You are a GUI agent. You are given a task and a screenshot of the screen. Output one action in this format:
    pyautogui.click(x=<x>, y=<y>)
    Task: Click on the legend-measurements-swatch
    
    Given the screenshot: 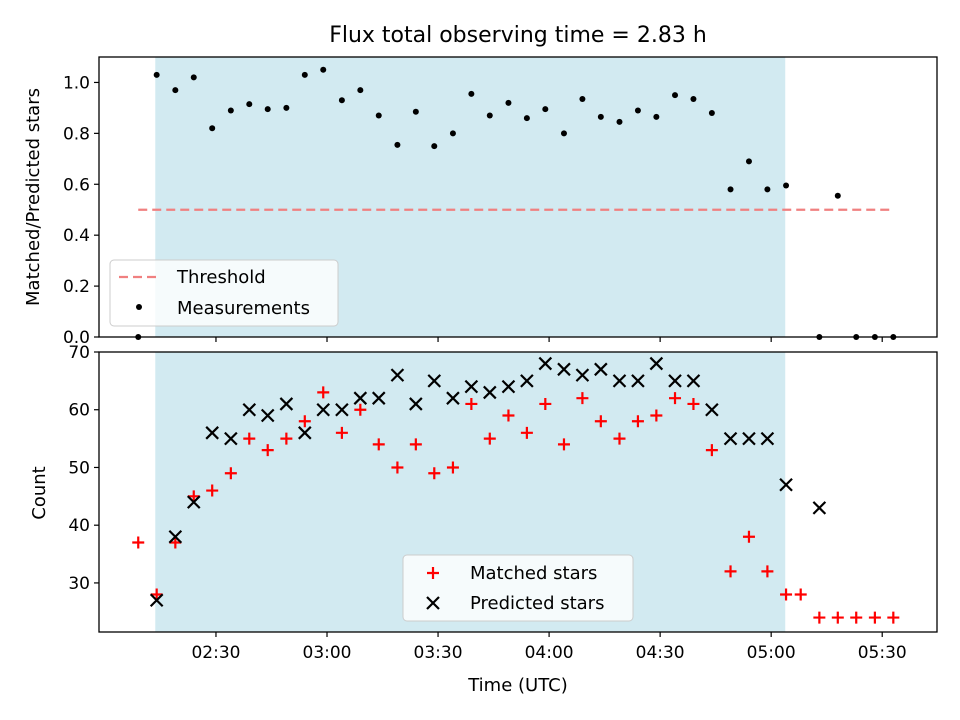 What is the action you would take?
    pyautogui.click(x=139, y=307)
    